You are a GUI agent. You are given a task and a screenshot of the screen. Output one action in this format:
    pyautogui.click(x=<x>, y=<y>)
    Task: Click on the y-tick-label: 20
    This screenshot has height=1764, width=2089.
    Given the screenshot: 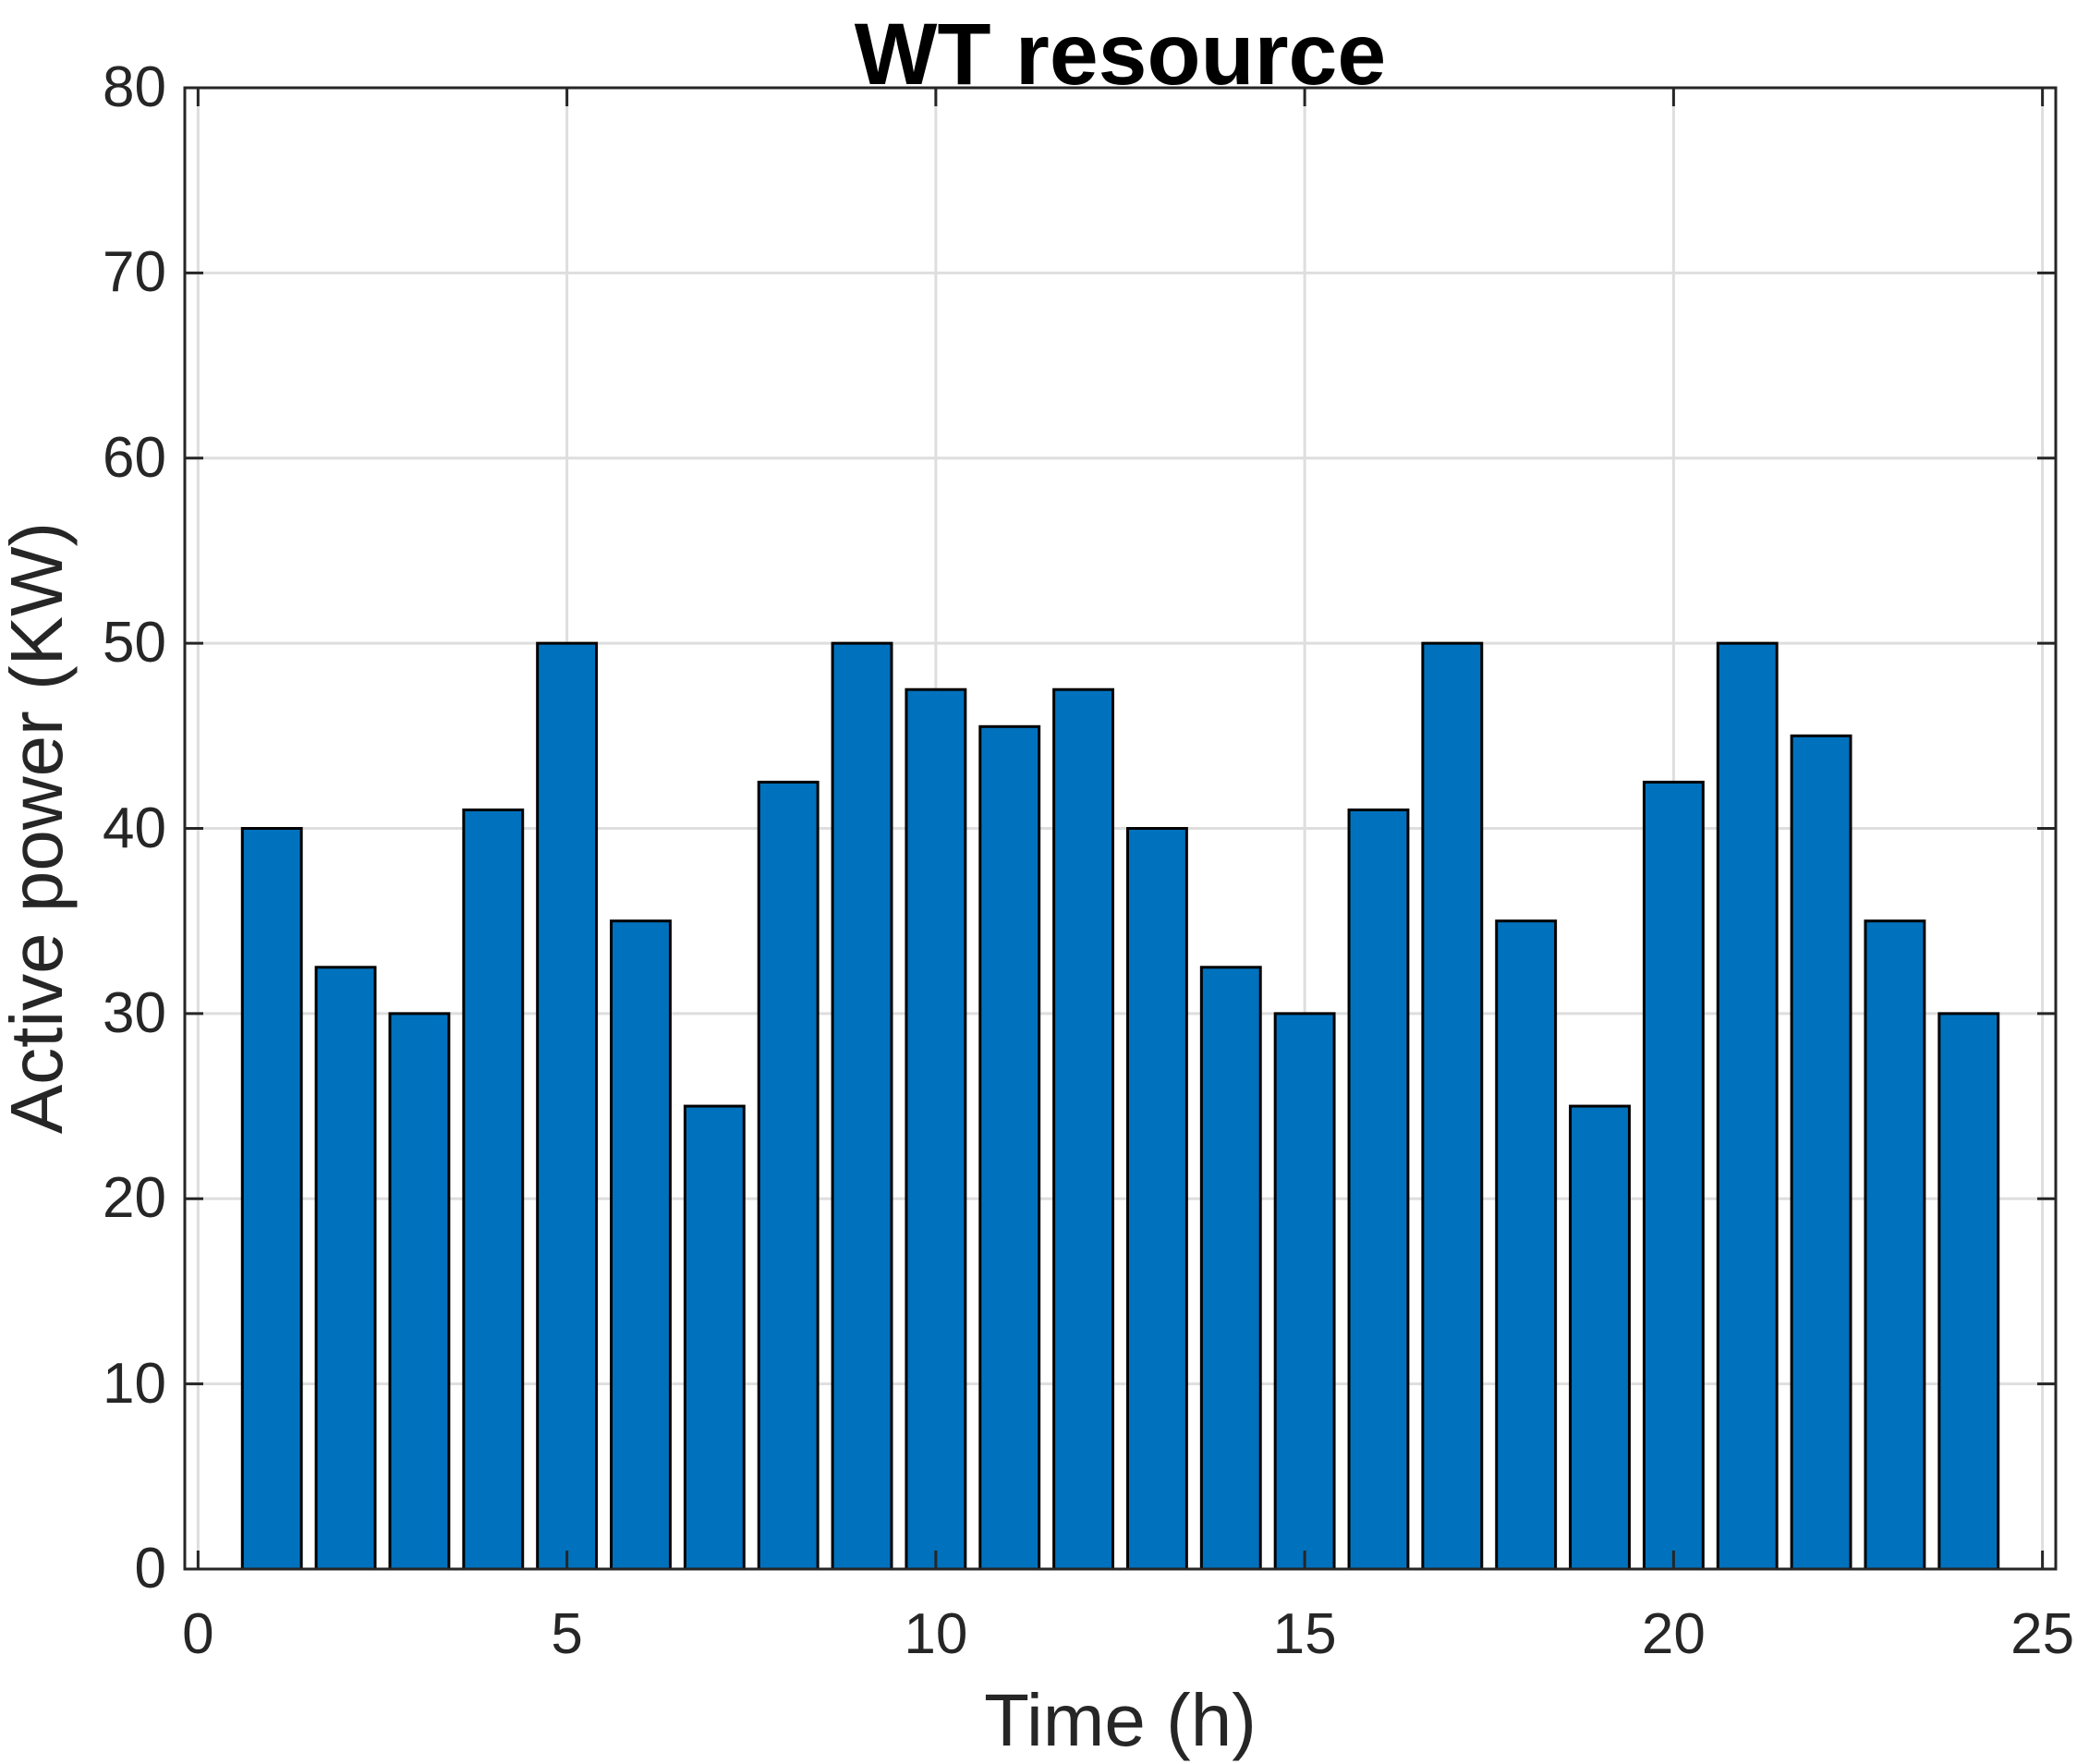 What is the action you would take?
    pyautogui.click(x=134, y=1198)
    